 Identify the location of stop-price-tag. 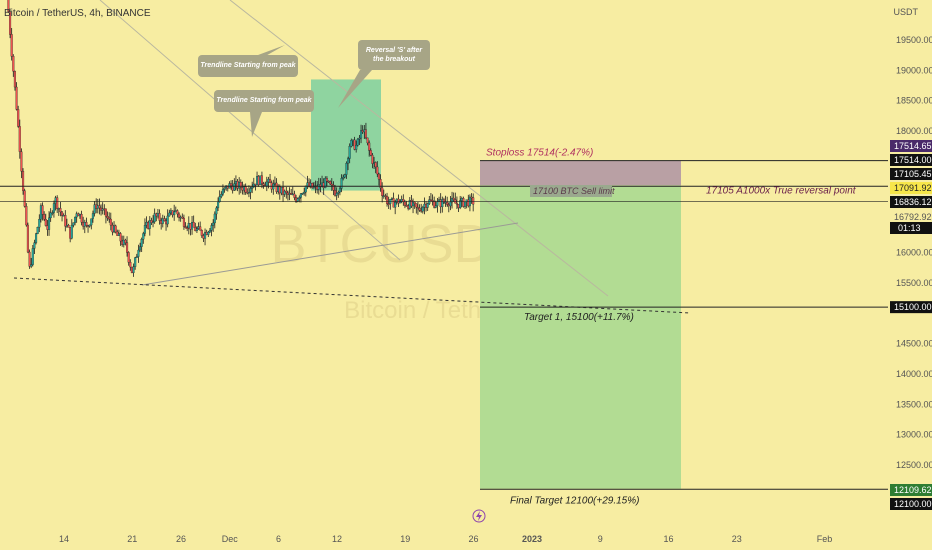
(911, 146).